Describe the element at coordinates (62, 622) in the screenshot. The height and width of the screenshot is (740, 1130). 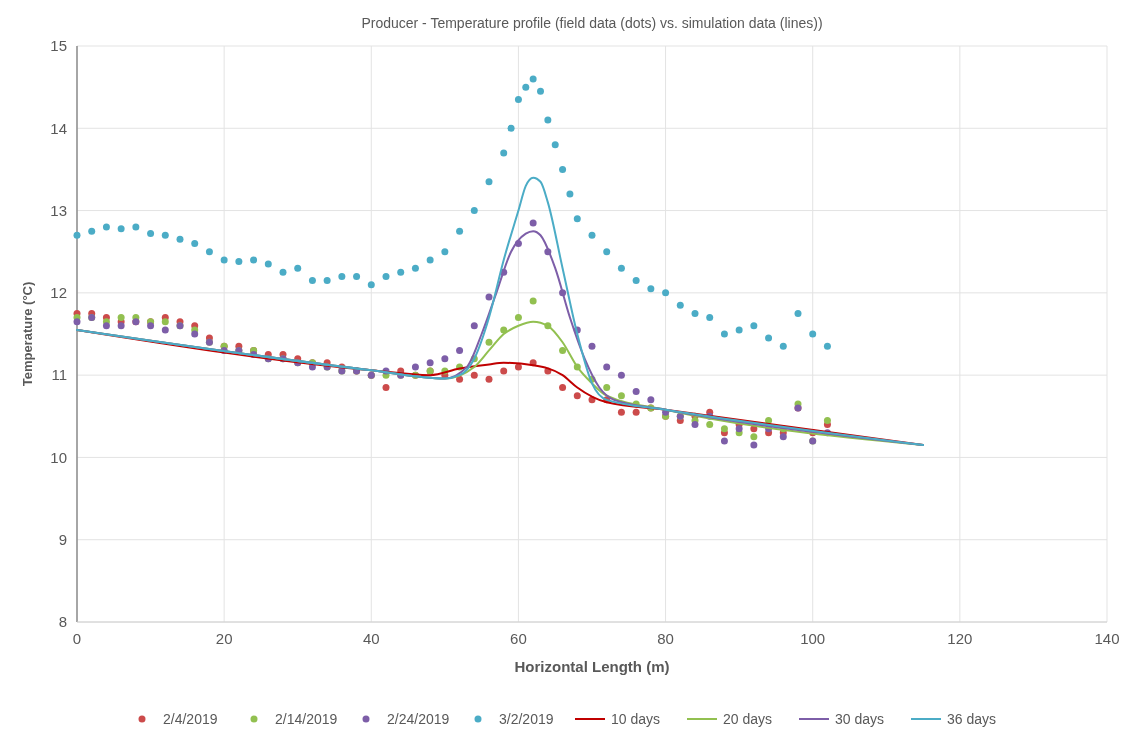
I see `y-tick-label: 8` at that location.